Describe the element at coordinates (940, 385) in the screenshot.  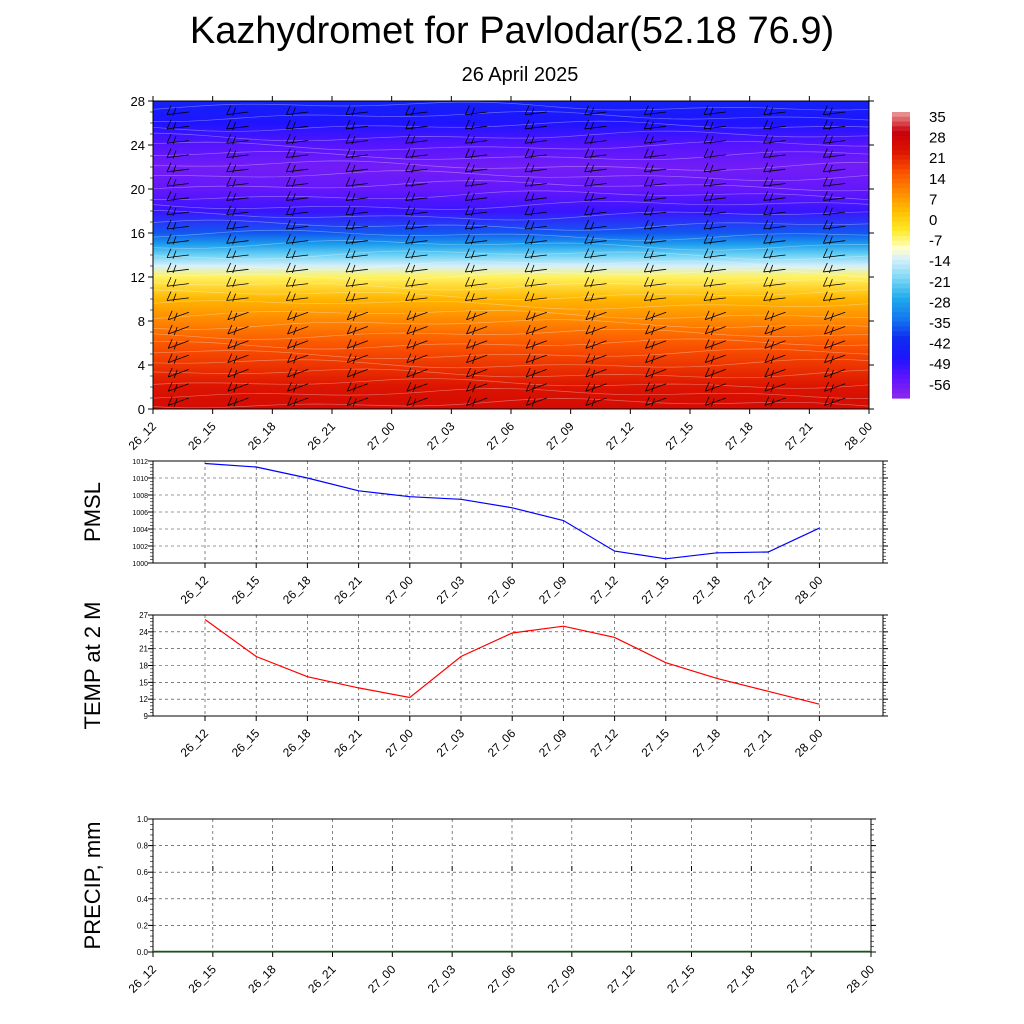
I see `colorbar-label: -56` at that location.